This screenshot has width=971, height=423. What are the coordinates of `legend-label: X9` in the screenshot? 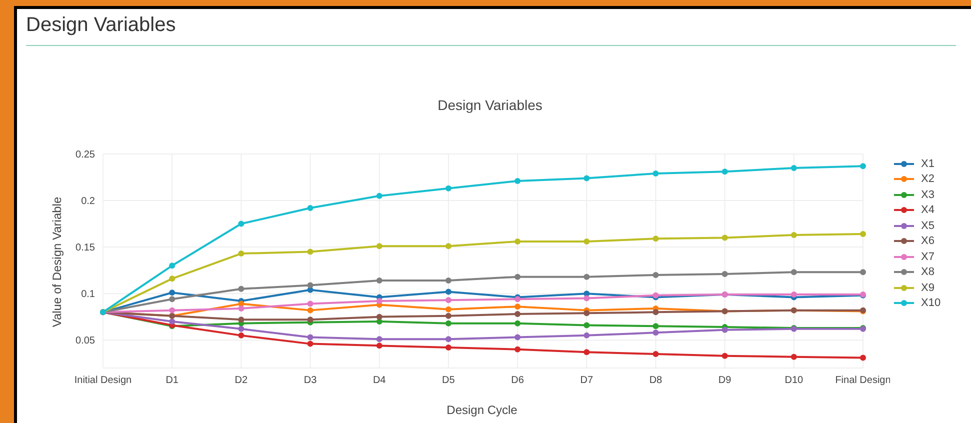 It's located at (927, 288).